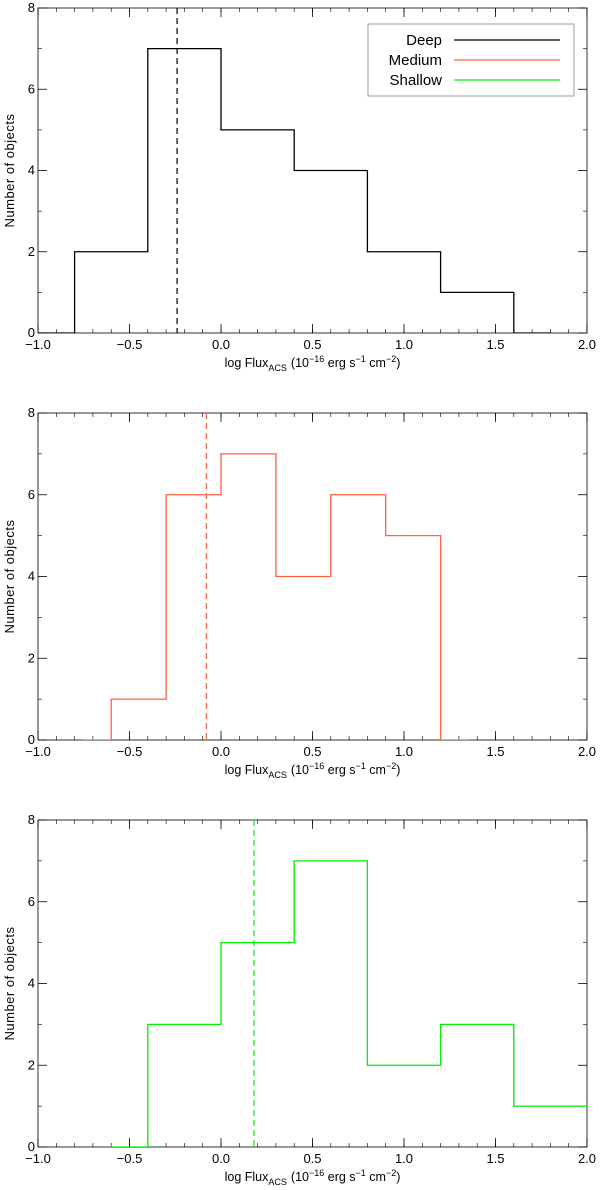 The image size is (600, 1190). What do you see at coordinates (415, 60) in the screenshot?
I see `legend-label-medium: Medium` at bounding box center [415, 60].